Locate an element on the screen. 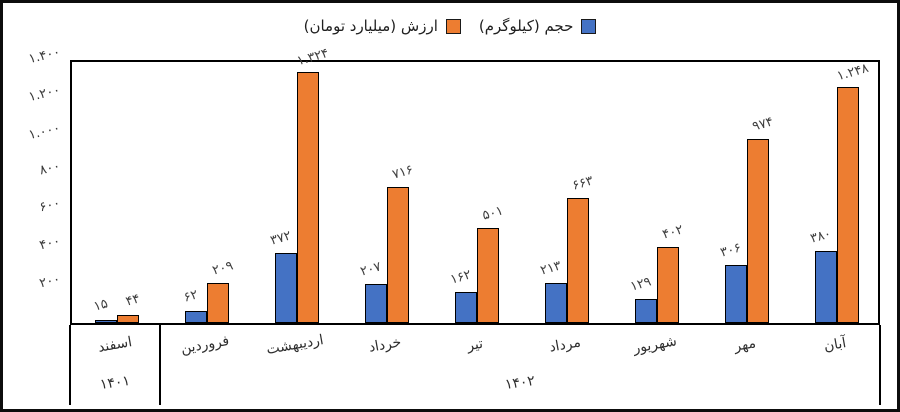 This screenshot has height=412, width=900. axis-separator-right is located at coordinates (880, 365).